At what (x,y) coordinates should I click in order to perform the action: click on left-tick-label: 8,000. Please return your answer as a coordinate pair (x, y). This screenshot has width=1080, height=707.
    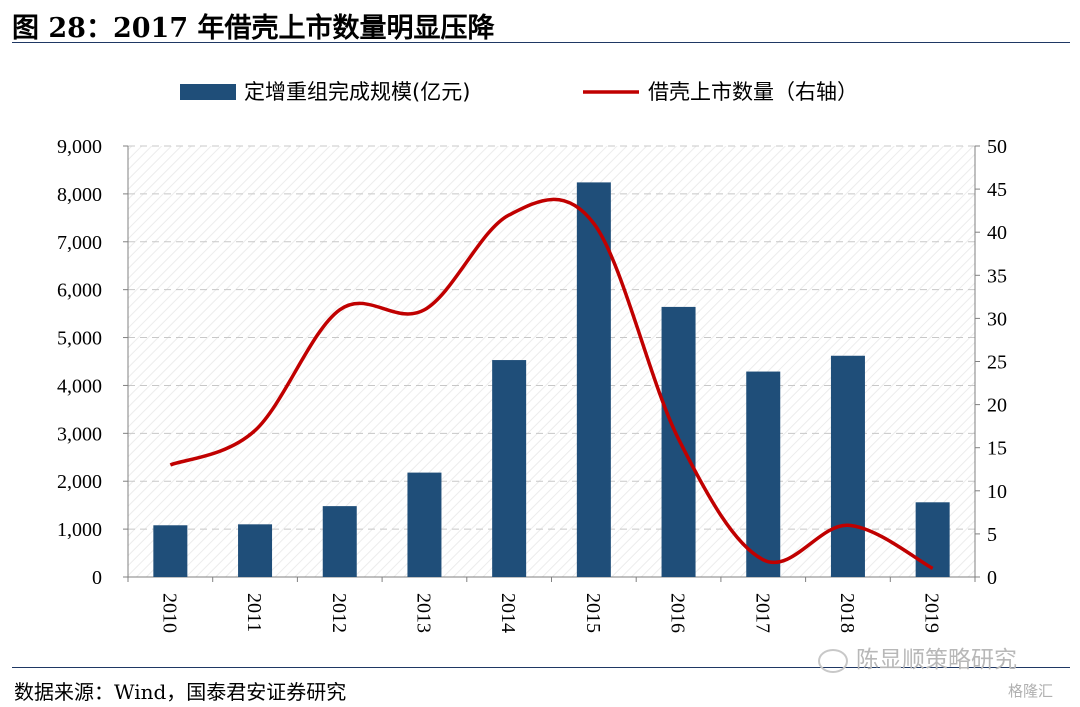
    Looking at the image, I should click on (79, 195).